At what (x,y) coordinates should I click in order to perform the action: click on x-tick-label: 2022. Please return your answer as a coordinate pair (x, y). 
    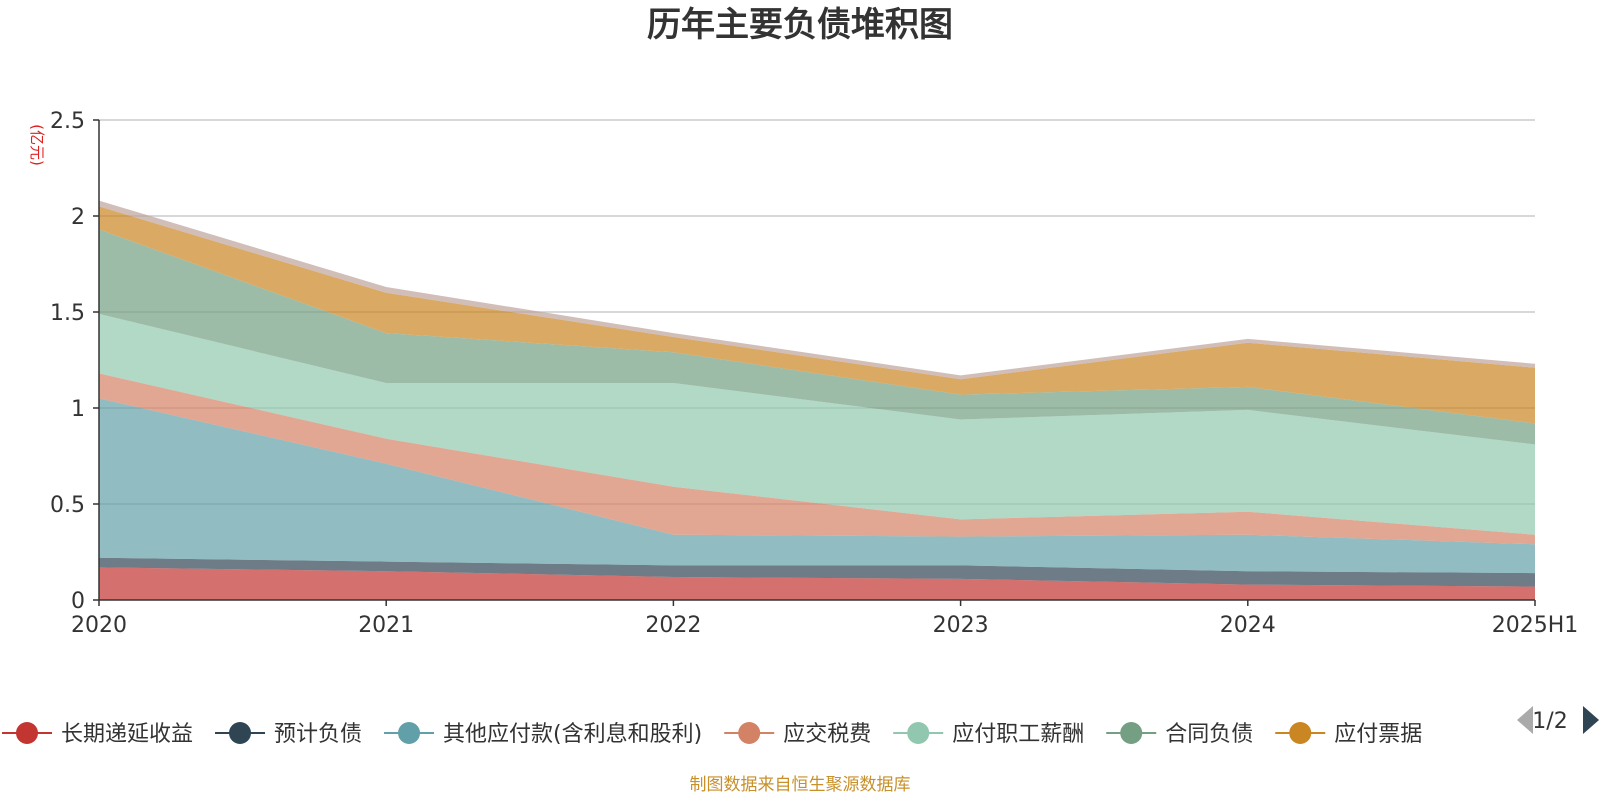
    Looking at the image, I should click on (673, 625).